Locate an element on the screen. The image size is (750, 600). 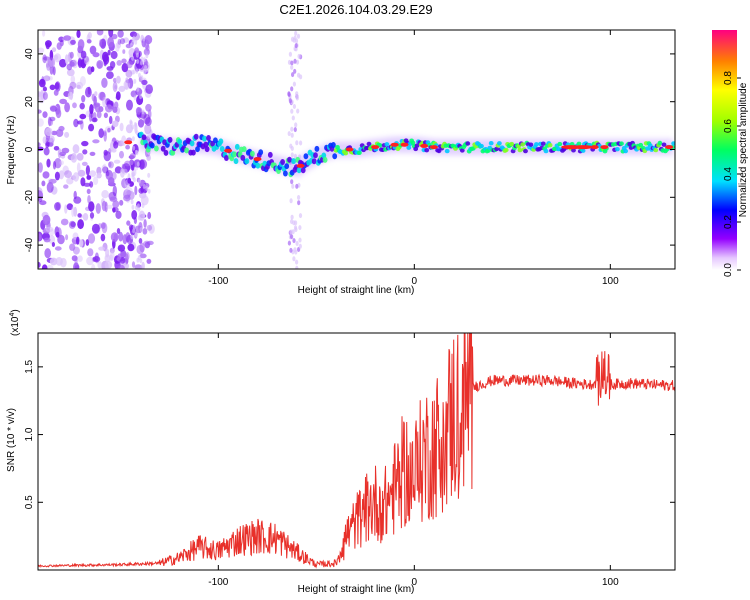
spectrogram-y-label: Frequency (Hz) is located at coordinates (11, 150).